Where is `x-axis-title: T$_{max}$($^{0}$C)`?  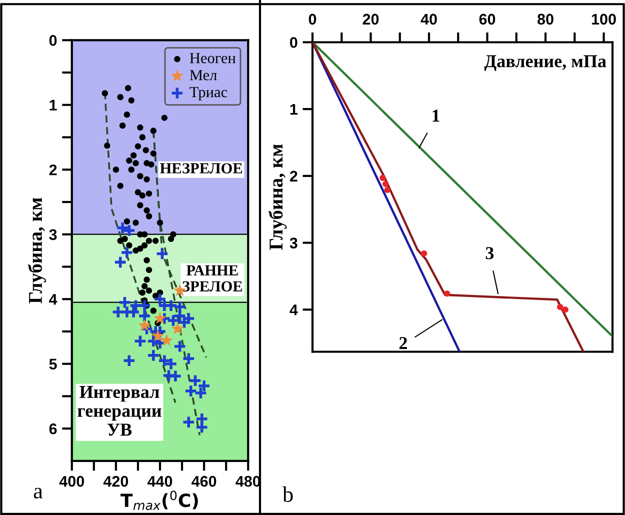
x-axis-title: T$_{max}$($^{0}$C) is located at coordinates (159, 500).